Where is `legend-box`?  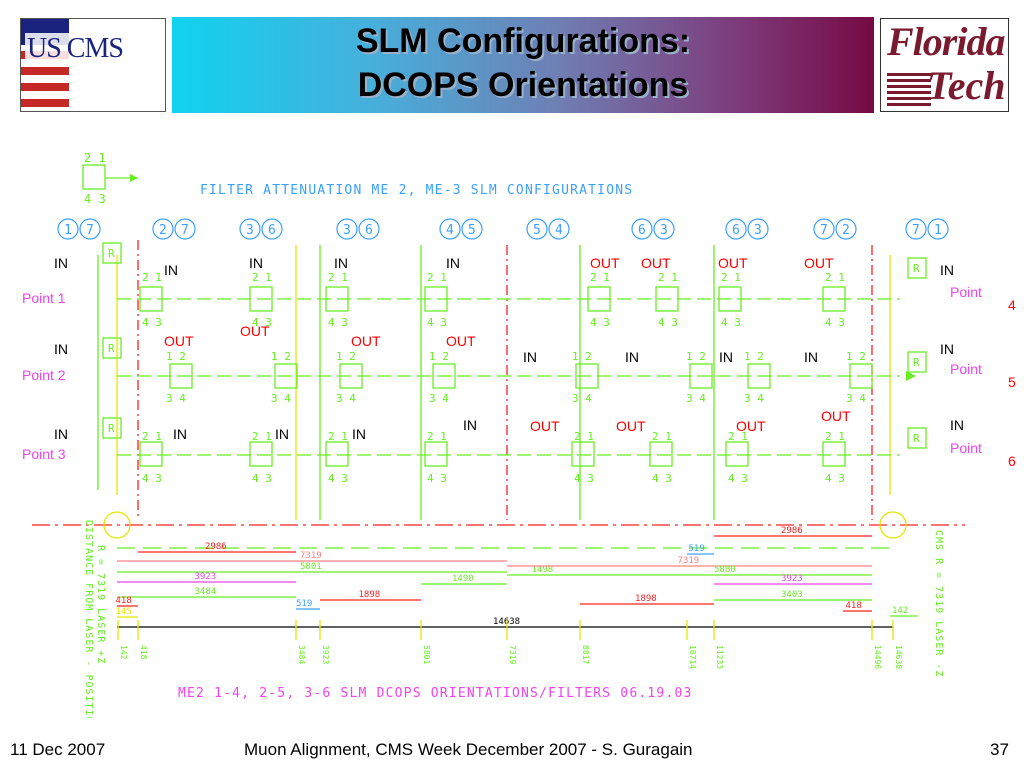
legend-box is located at coordinates (94, 177).